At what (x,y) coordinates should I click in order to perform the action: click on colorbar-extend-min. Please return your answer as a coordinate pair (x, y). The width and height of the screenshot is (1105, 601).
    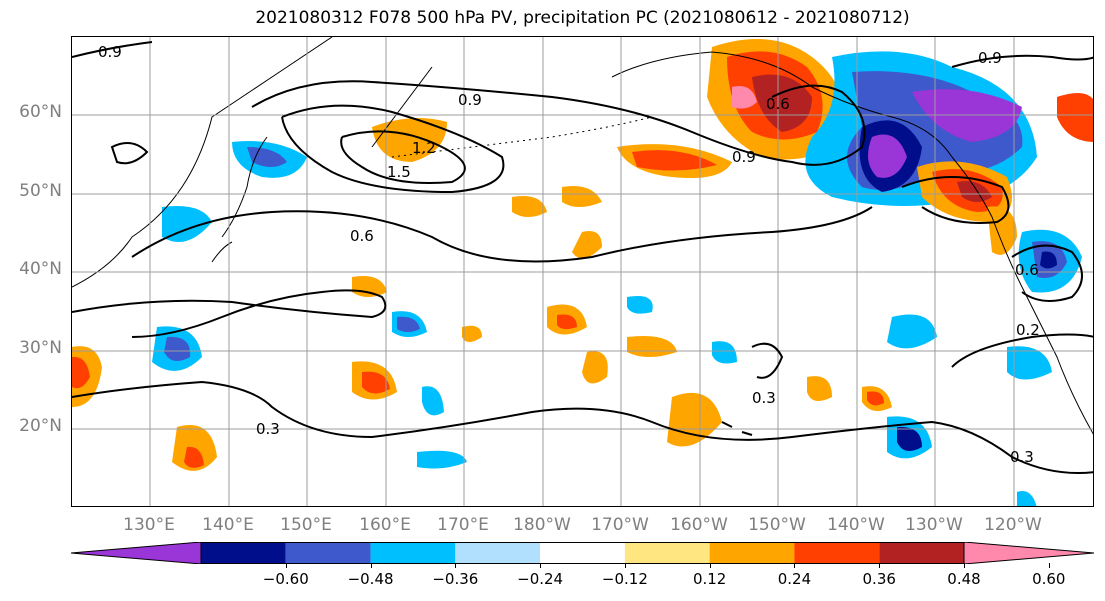
    Looking at the image, I should click on (136, 553).